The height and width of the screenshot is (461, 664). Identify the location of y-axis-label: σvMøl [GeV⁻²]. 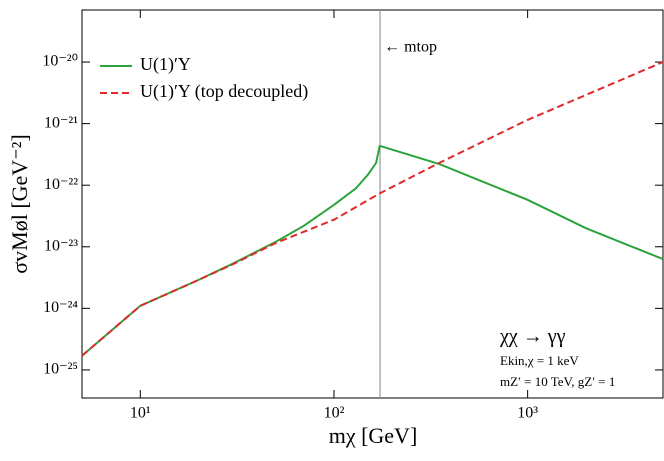
(19, 203).